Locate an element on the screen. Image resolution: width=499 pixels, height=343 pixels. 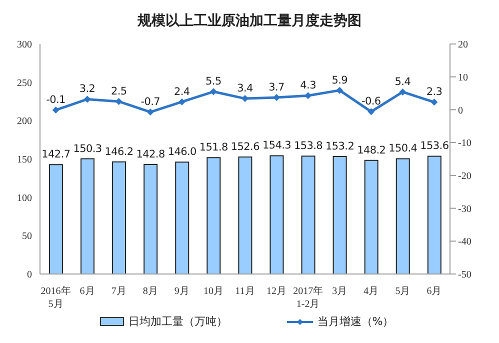
data-label: 152.6 is located at coordinates (245, 147).